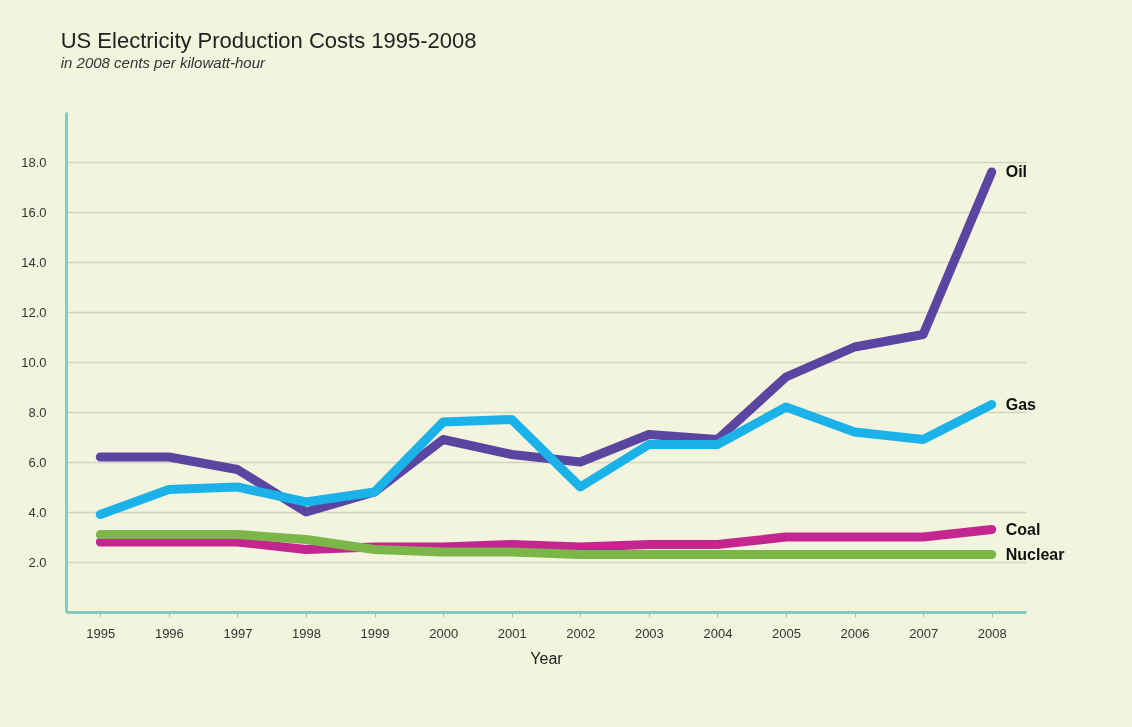 The height and width of the screenshot is (727, 1132). Describe the element at coordinates (444, 633) in the screenshot. I see `x-tick-label: 2000` at that location.